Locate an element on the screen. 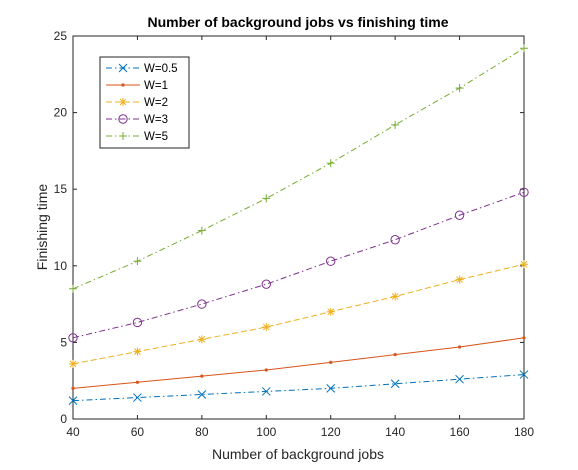  x-tick-label: 40 is located at coordinates (73, 432).